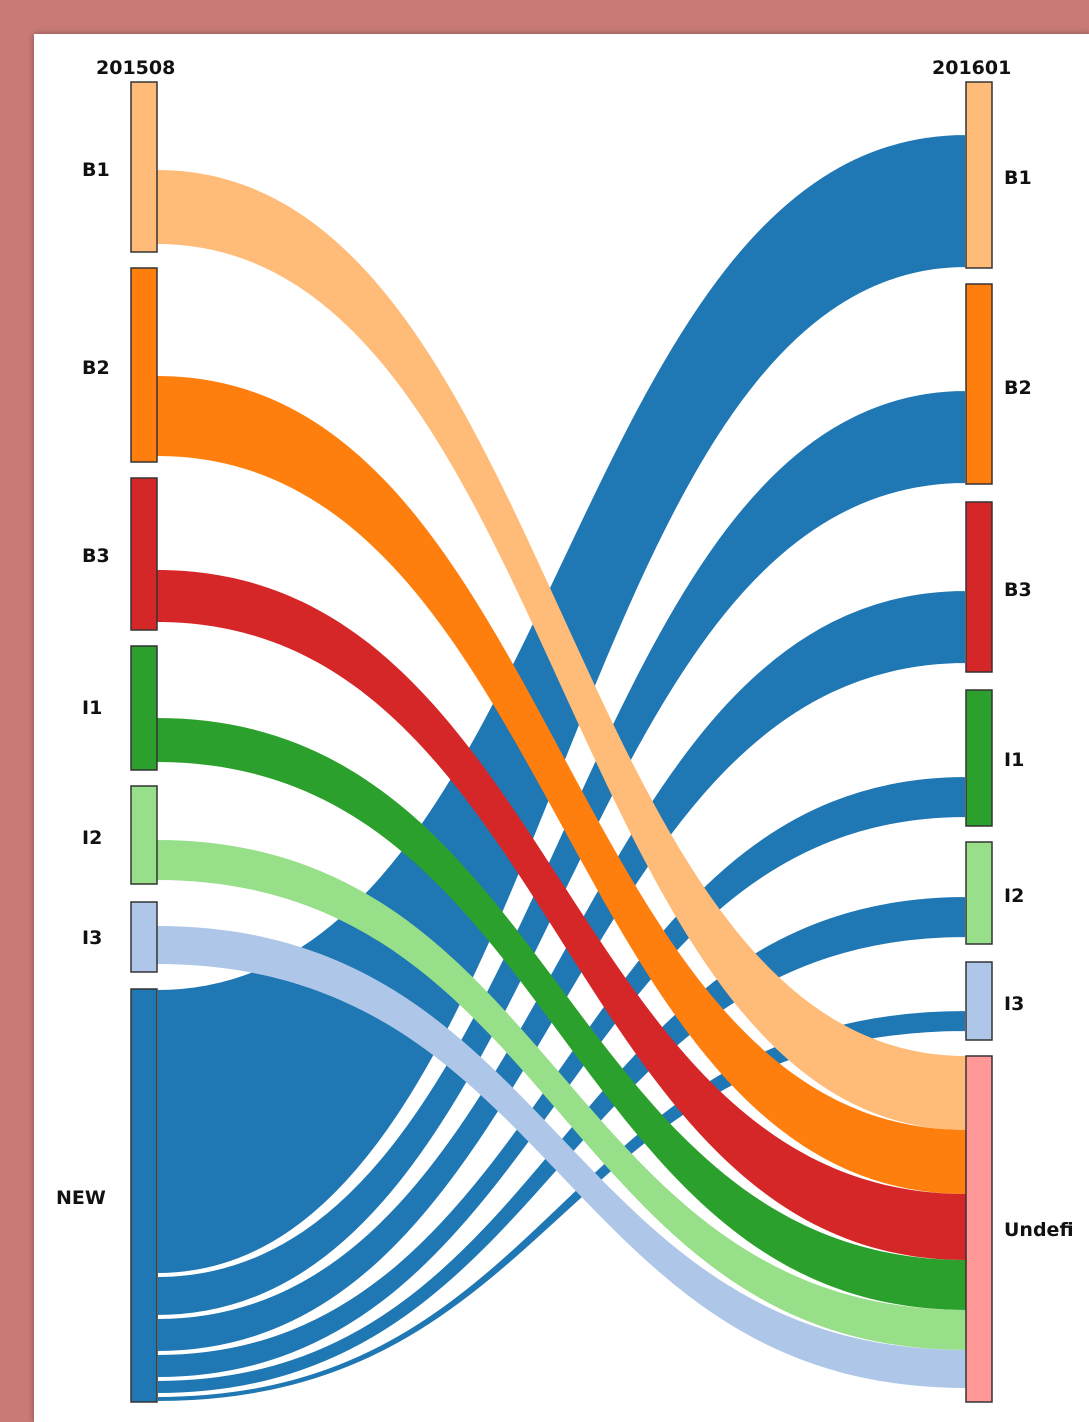  What do you see at coordinates (1018, 178) in the screenshot?
I see `right-node-label-b1: B1` at bounding box center [1018, 178].